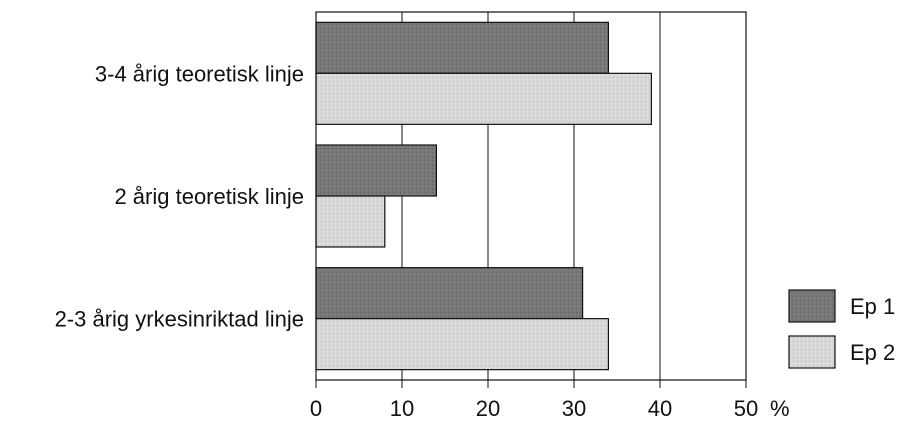 The image size is (901, 423). I want to click on category-label: 2-3 årig yrkesinriktad linje, so click(179, 319).